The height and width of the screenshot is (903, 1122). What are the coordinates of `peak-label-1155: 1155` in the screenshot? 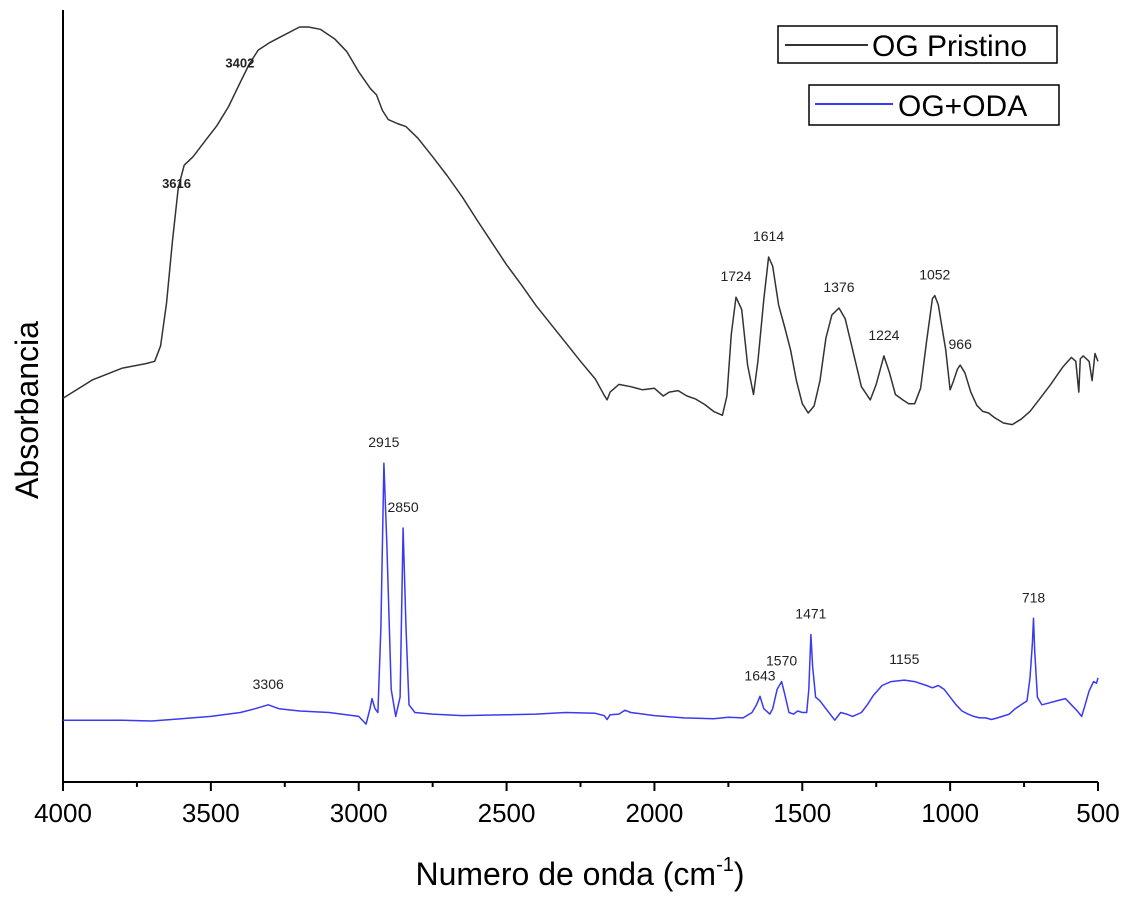 It's located at (904, 659).